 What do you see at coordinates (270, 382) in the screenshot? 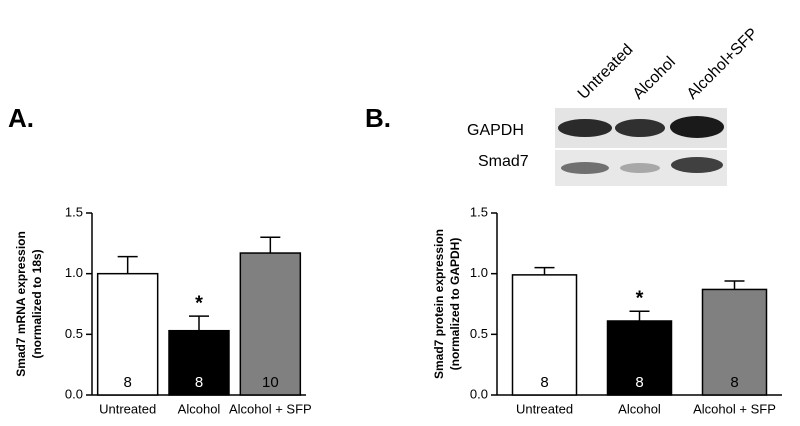
I see `n-label: 10` at bounding box center [270, 382].